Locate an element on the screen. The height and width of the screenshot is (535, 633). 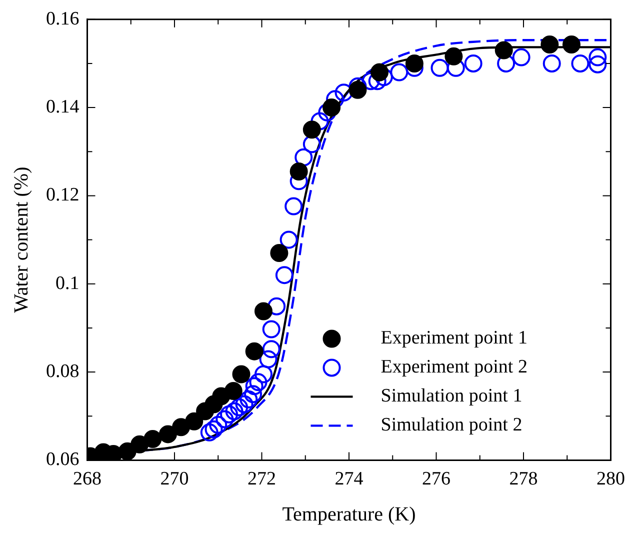
legend-label: Simulation point 2 is located at coordinates (451, 425).